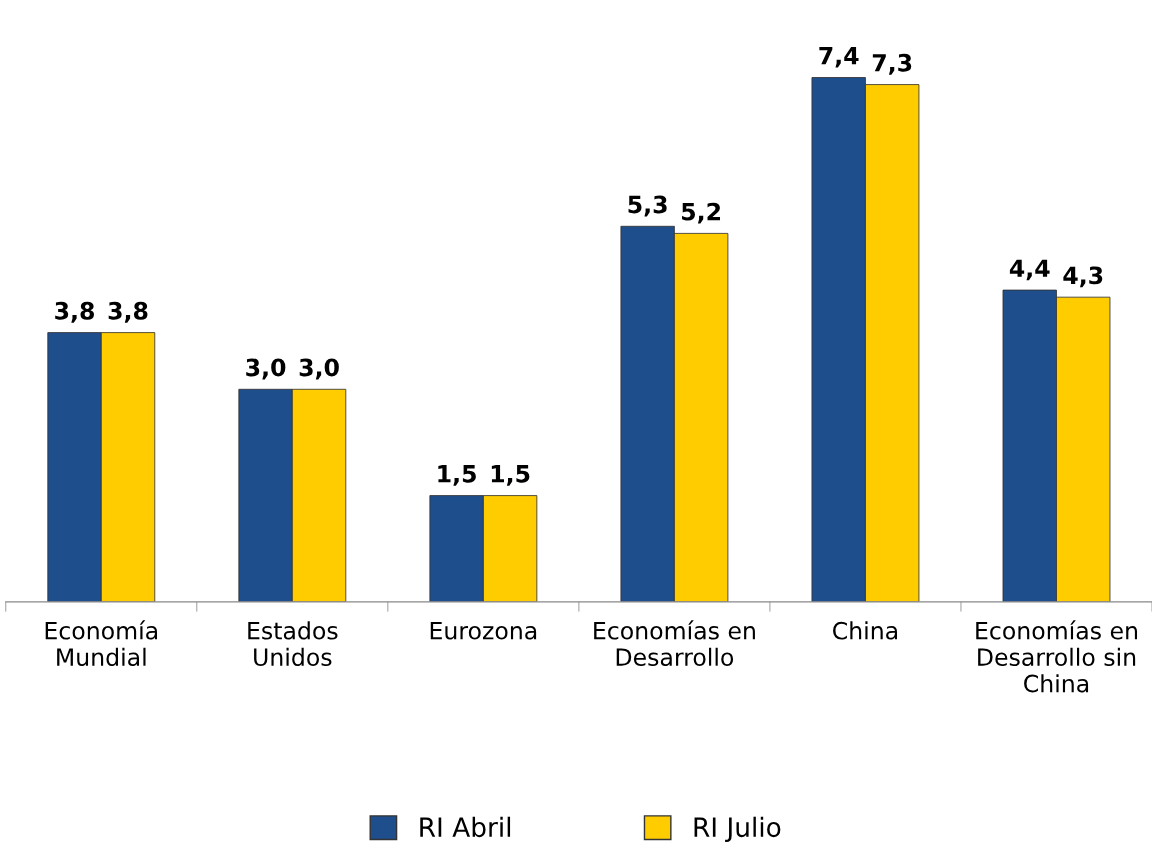 Image resolution: width=1152 pixels, height=866 pixels. What do you see at coordinates (892, 64) in the screenshot?
I see `data-label: 7,3` at bounding box center [892, 64].